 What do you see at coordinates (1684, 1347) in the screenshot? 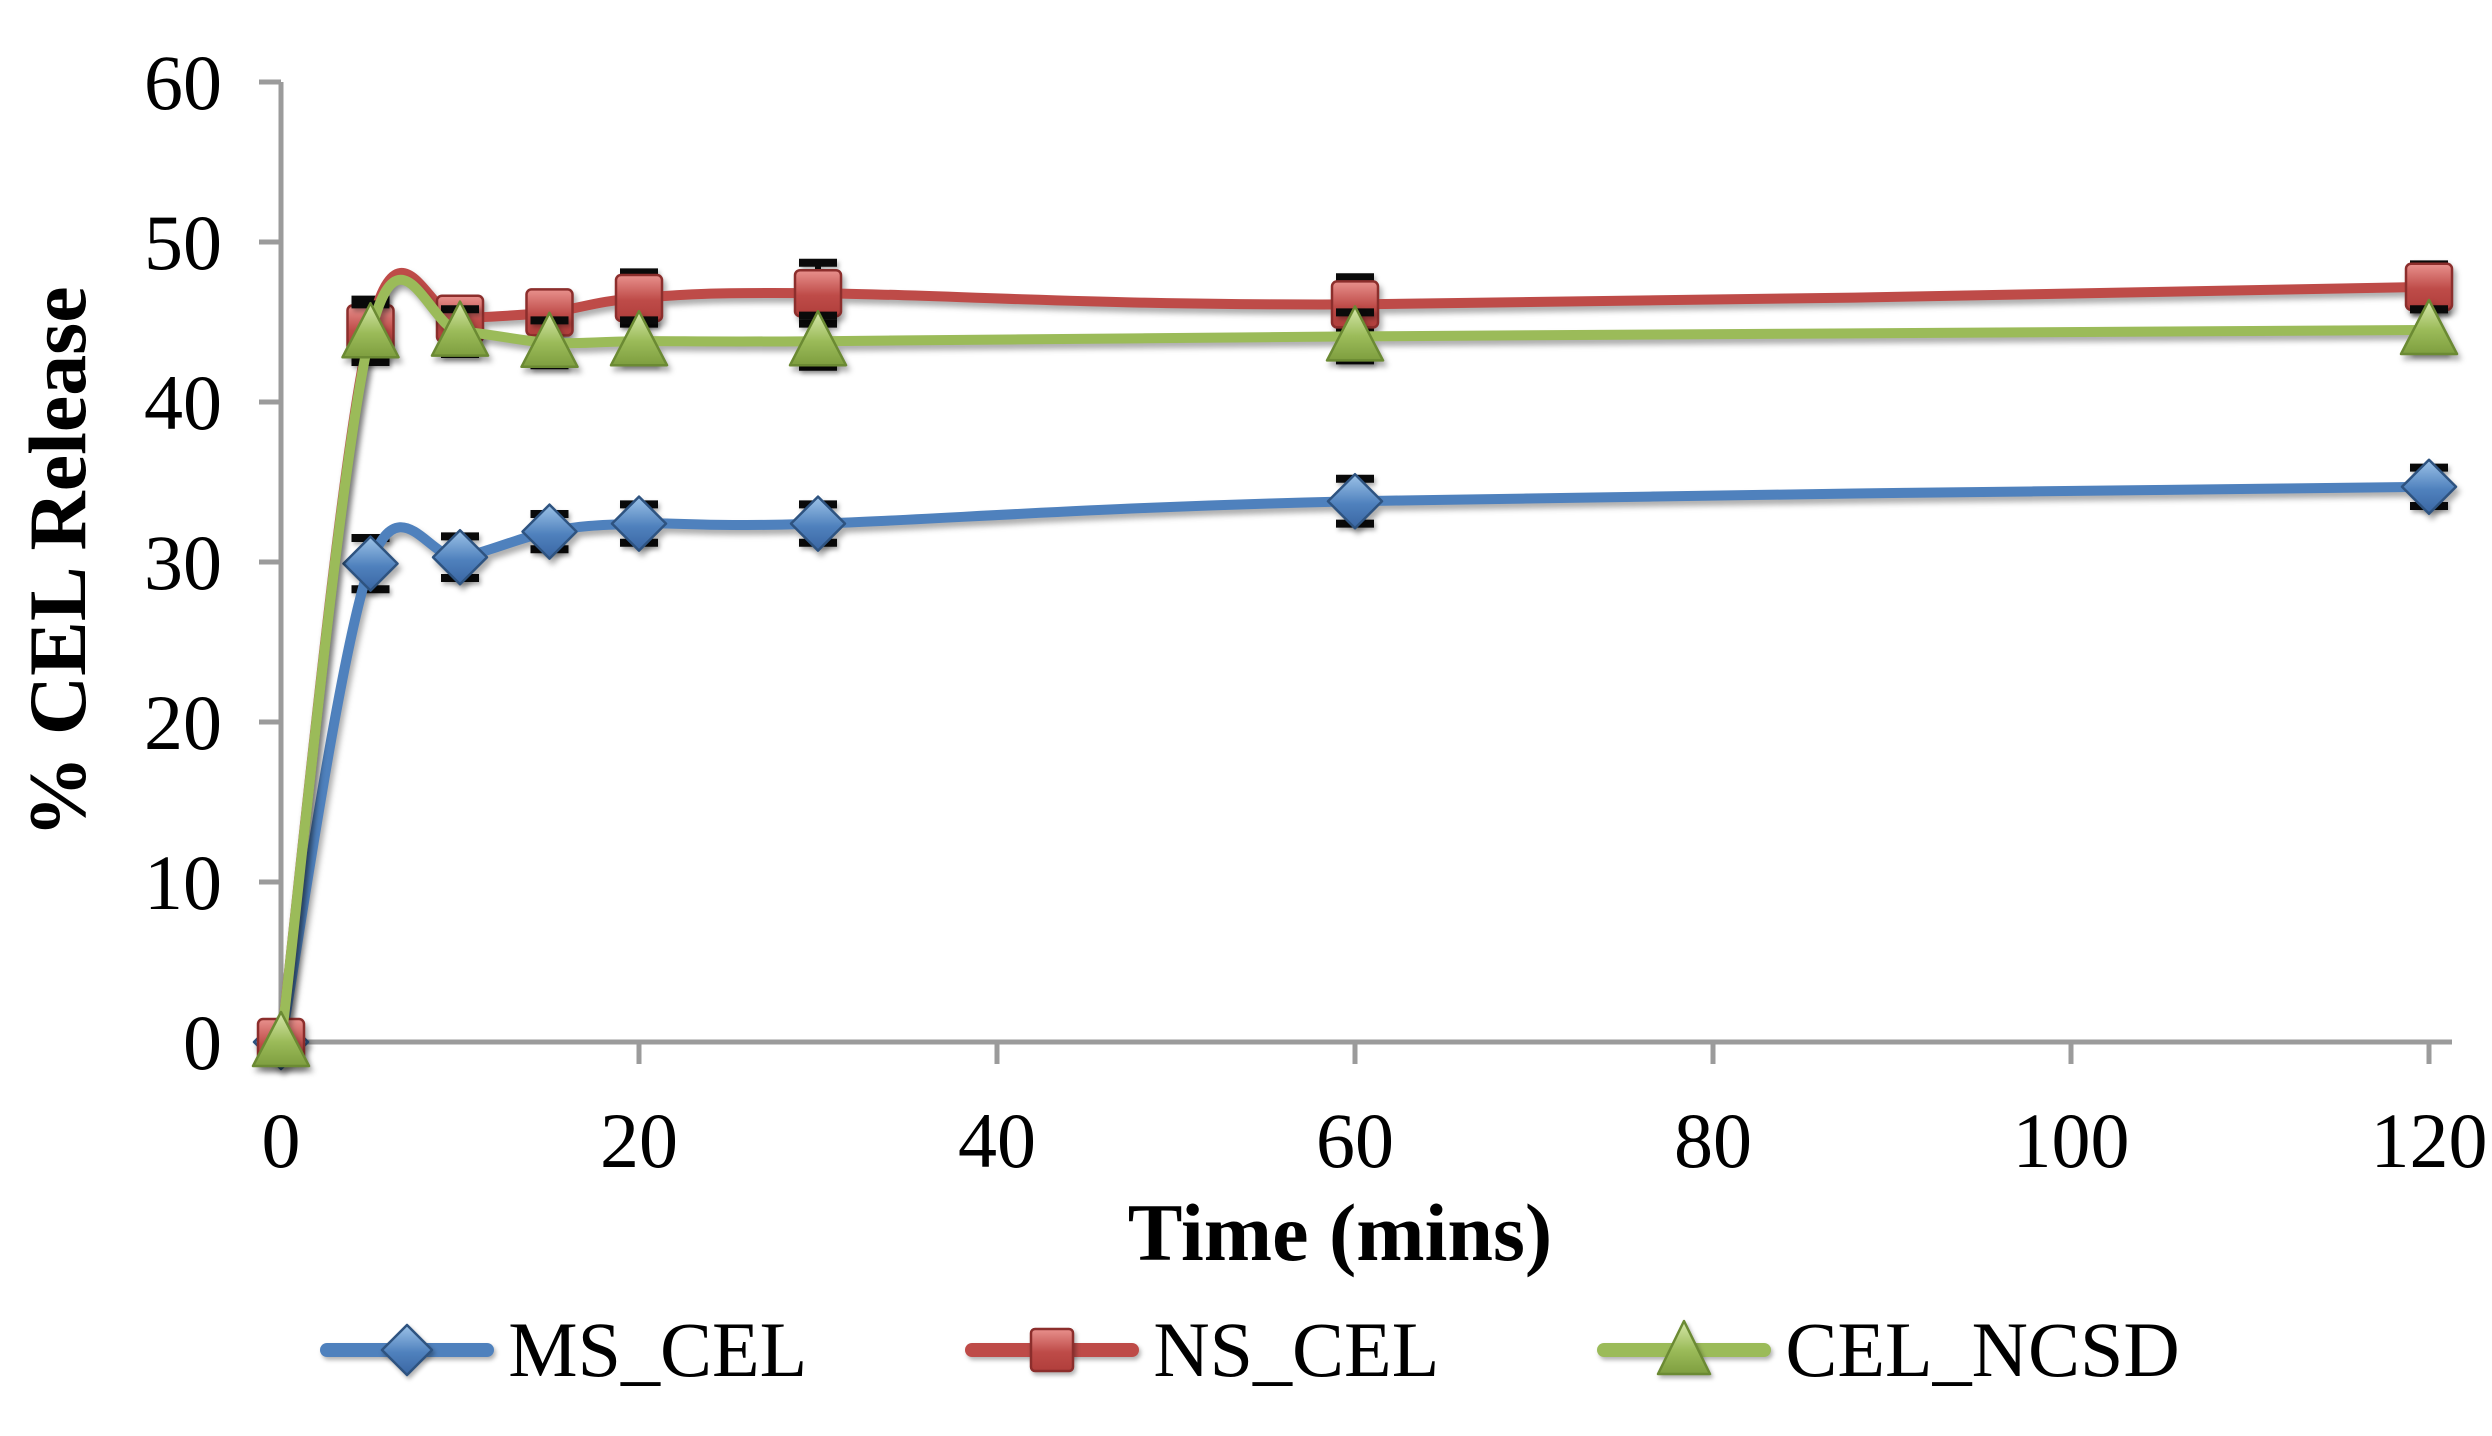
I see `legend-swatch-triangle-icon` at bounding box center [1684, 1347].